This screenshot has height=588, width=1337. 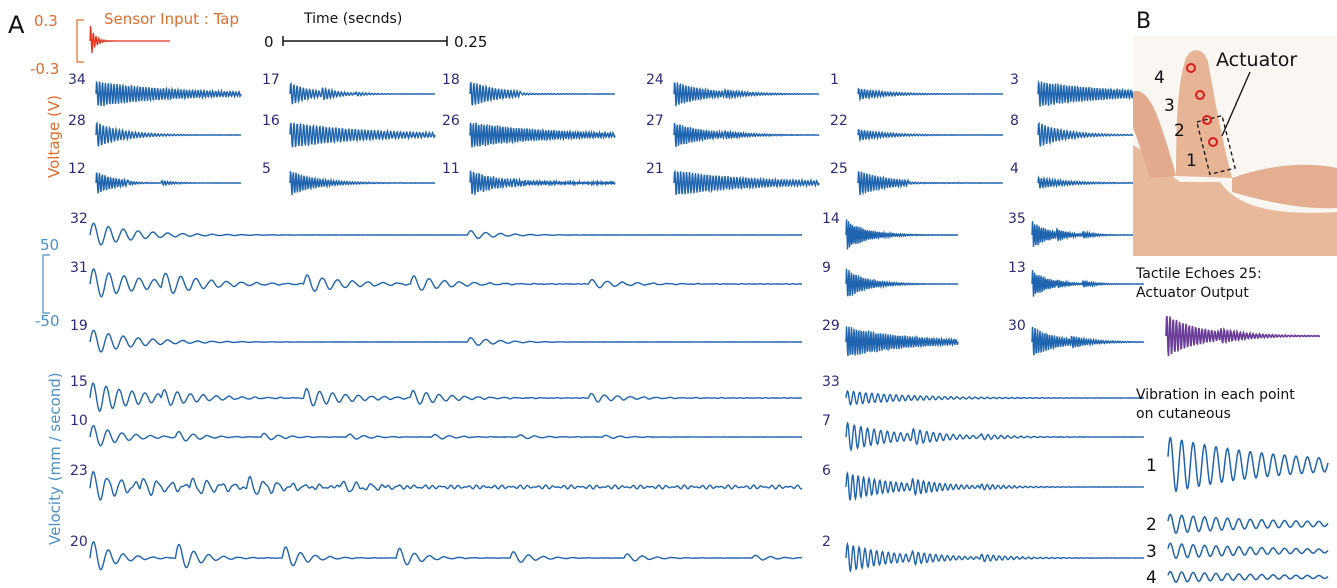 What do you see at coordinates (451, 121) in the screenshot?
I see `trace-label-26: 26` at bounding box center [451, 121].